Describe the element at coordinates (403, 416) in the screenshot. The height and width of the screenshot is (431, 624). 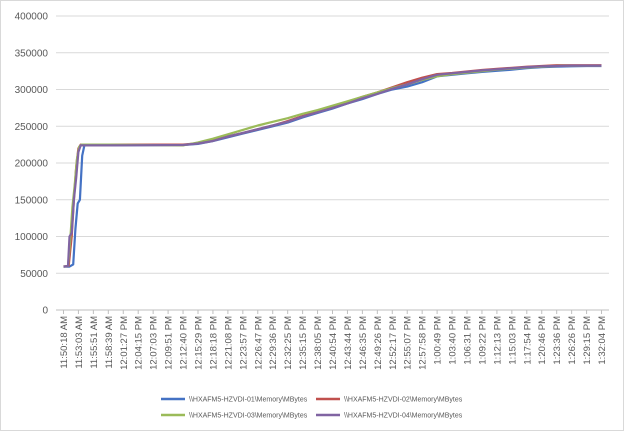
I see `legend-label-4: \\HXAFM5-HZVDI-04\Memory\MBytes` at that location.